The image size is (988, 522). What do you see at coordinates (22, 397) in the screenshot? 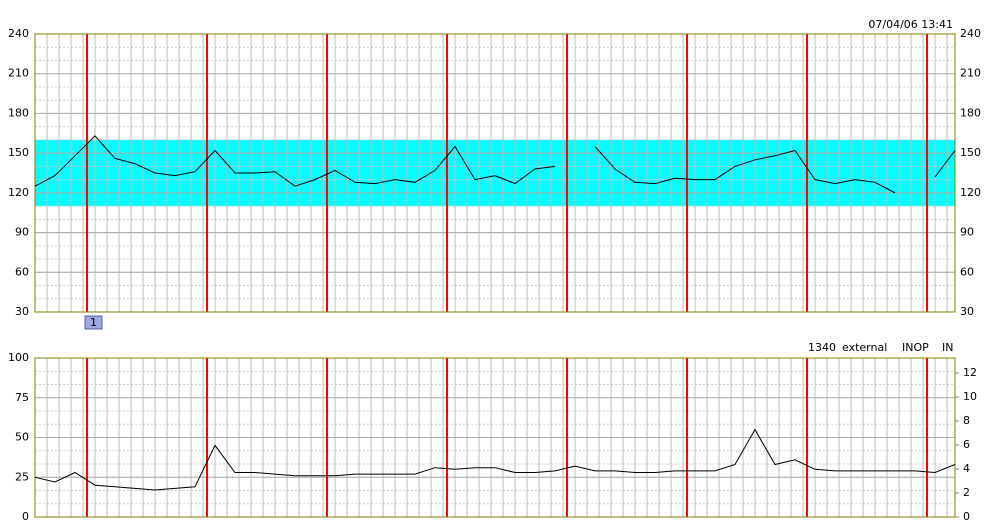
I see `y-tick-label: 75` at bounding box center [22, 397].